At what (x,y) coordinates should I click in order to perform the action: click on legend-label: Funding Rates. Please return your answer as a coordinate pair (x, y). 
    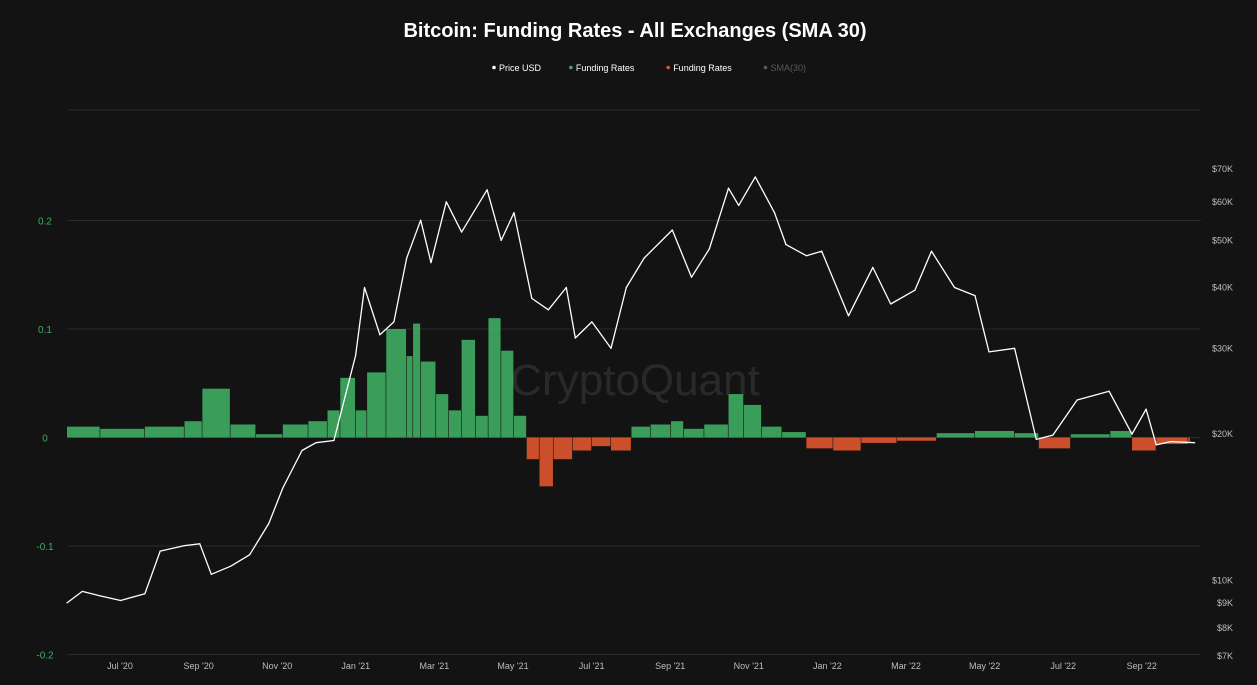
    Looking at the image, I should click on (605, 68).